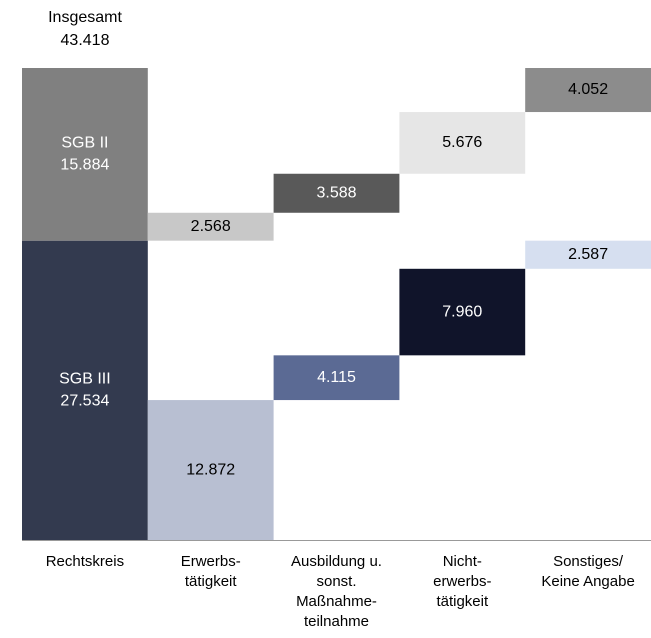 The height and width of the screenshot is (638, 651). Describe the element at coordinates (85, 379) in the screenshot. I see `series-name: SGB III` at that location.